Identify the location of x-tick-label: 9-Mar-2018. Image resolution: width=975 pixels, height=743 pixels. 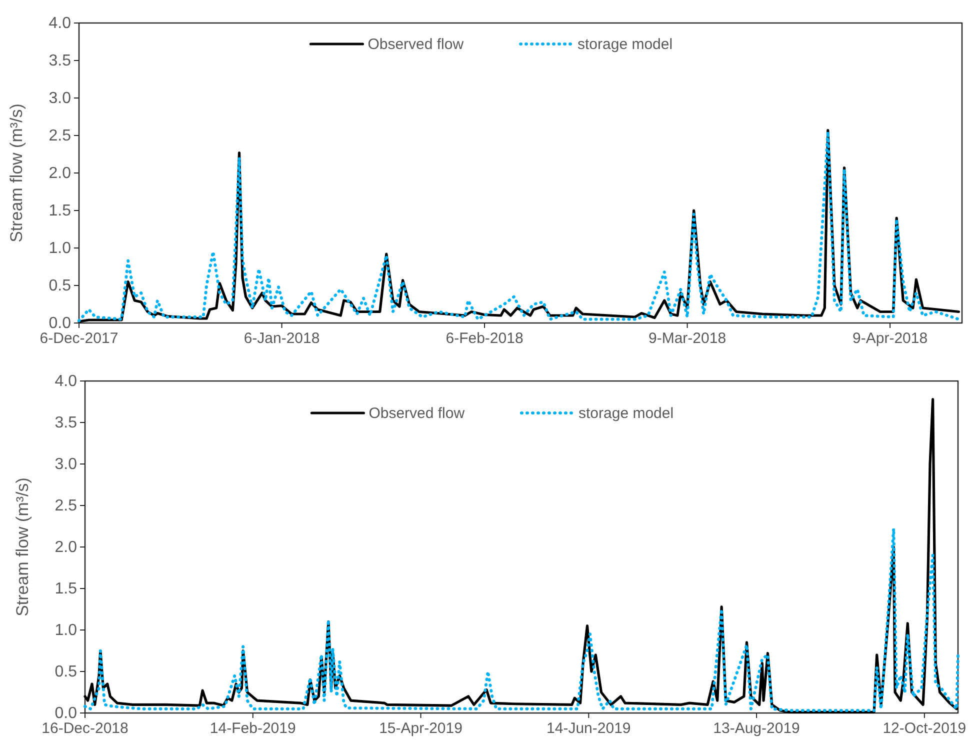
(687, 338).